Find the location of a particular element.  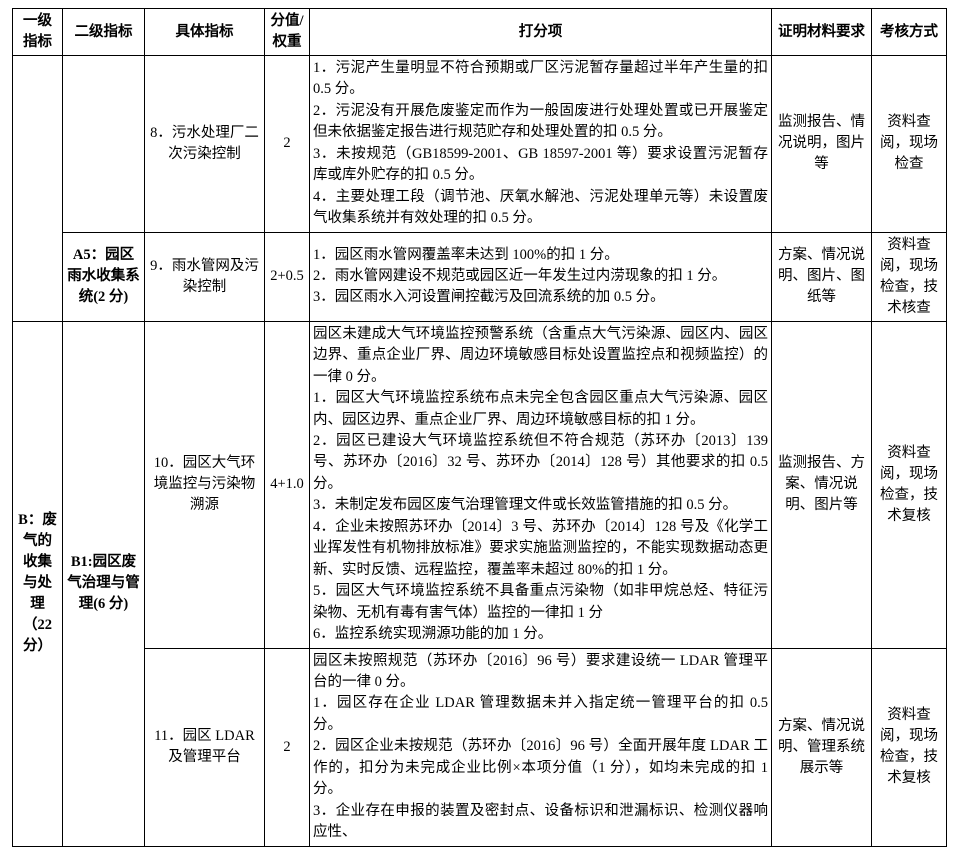

cell-level1-b: B：废气的收集与处理（22 分） is located at coordinates (37, 583).